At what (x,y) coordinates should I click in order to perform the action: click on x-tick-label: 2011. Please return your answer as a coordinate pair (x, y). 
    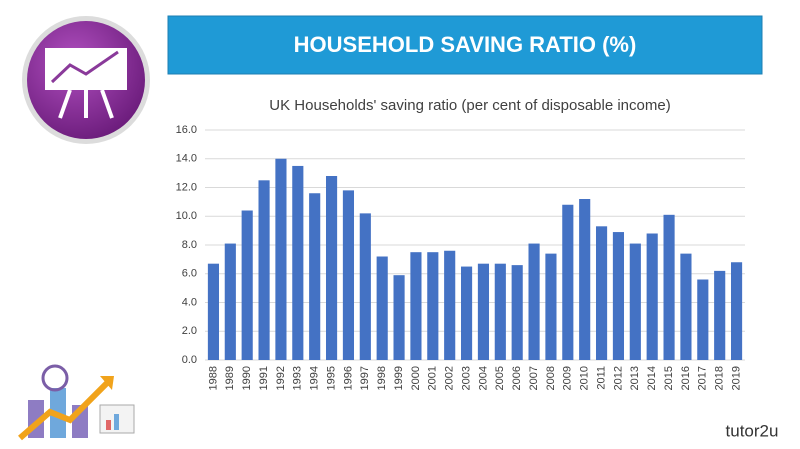
    Looking at the image, I should click on (601, 378).